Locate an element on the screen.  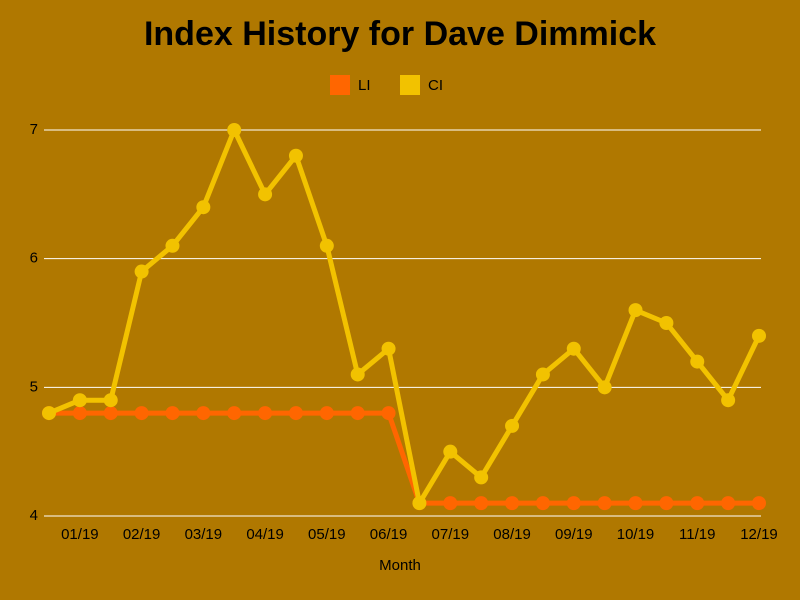
x-tick-label: 03/19 is located at coordinates (204, 534).